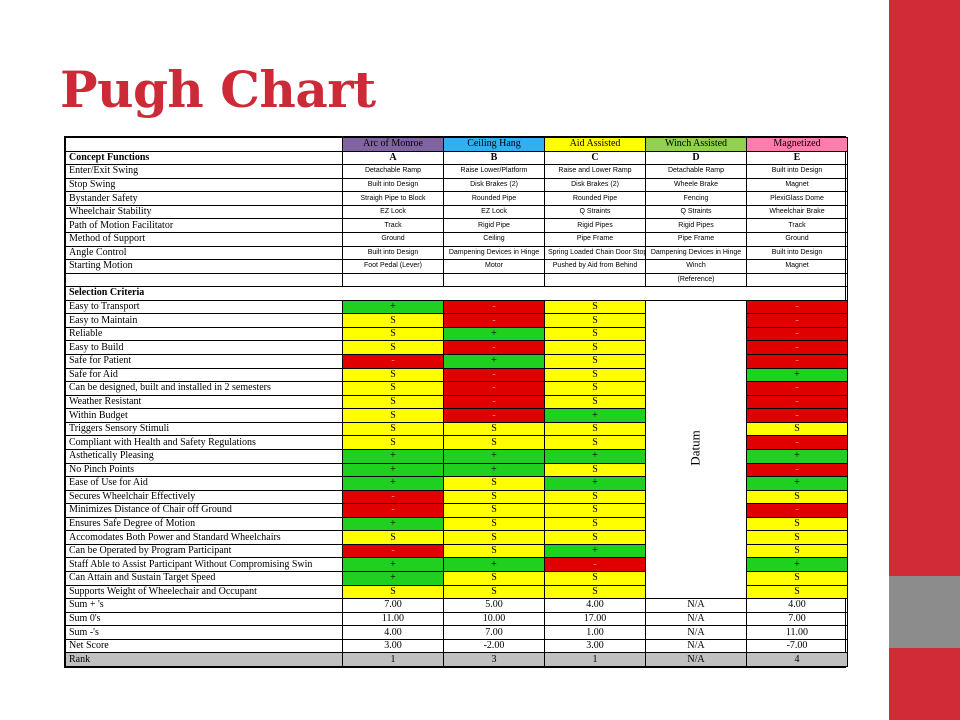 The height and width of the screenshot is (720, 960). Describe the element at coordinates (797, 158) in the screenshot. I see `concept-letter-e: E` at that location.